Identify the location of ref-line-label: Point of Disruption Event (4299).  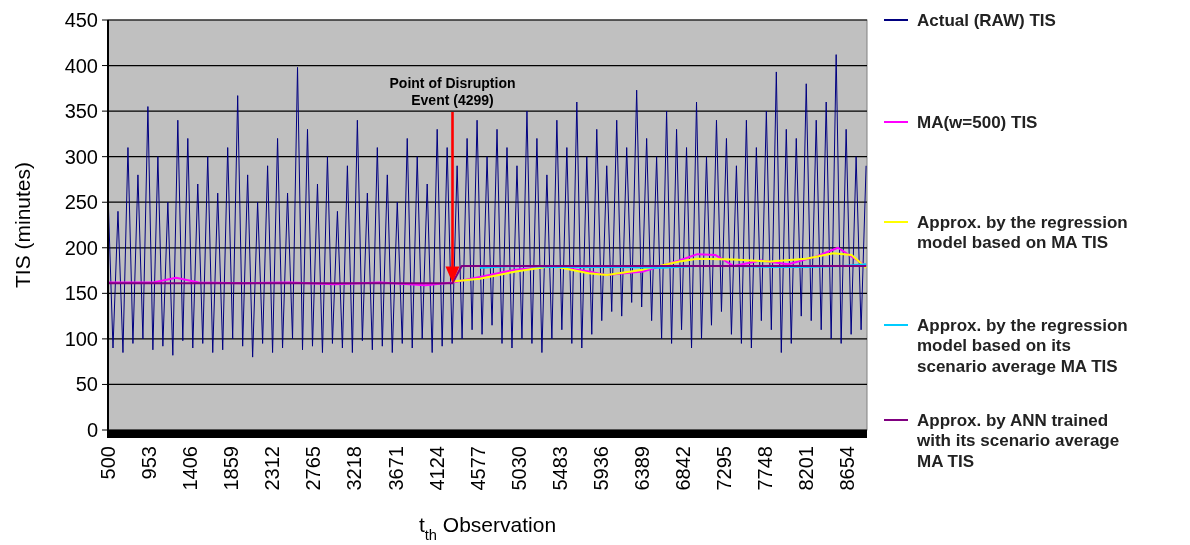
(452, 91).